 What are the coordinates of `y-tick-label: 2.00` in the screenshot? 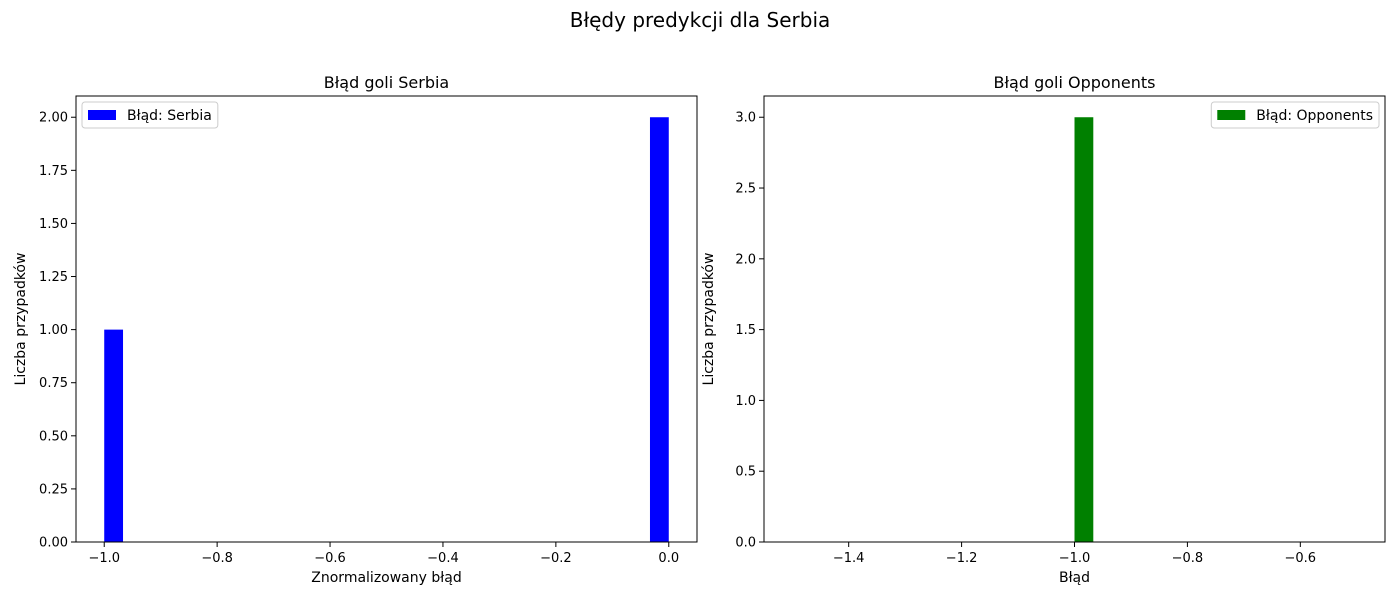 It's located at (53, 118).